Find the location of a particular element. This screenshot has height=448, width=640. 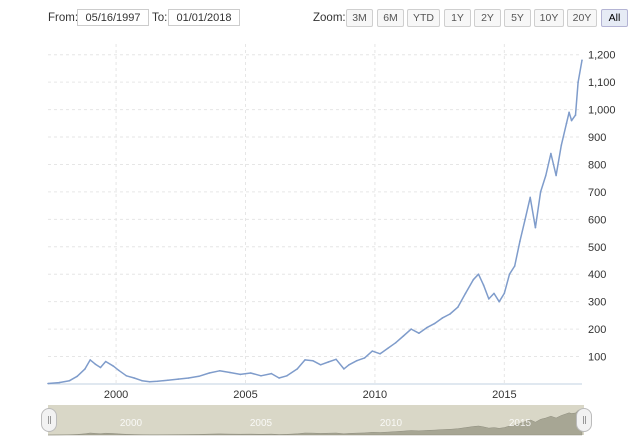

navigator: 2000 2005 2010 2015 is located at coordinates (320, 424).